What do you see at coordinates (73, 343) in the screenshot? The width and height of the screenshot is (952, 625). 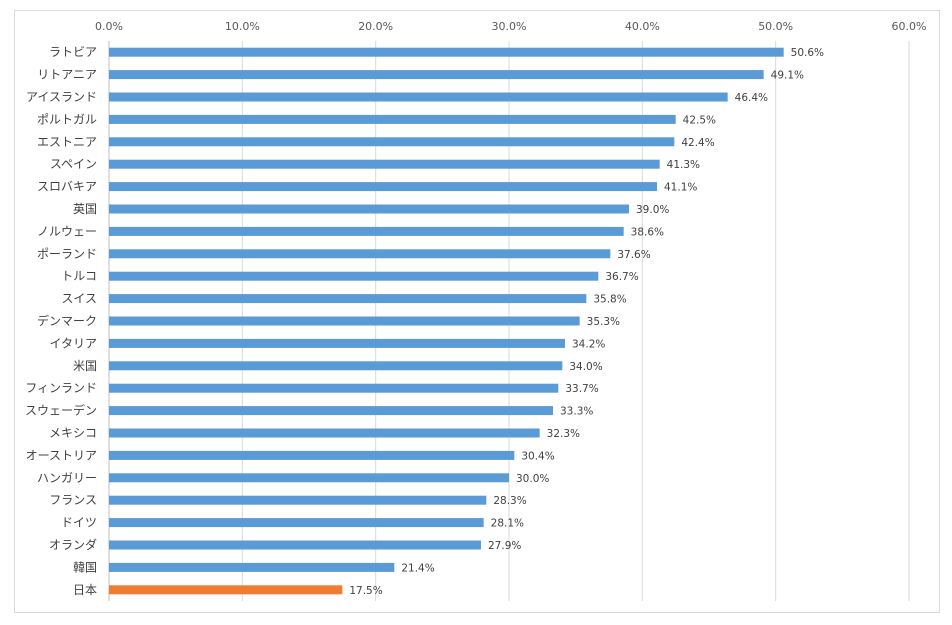 I see `category-label: イタリア` at bounding box center [73, 343].